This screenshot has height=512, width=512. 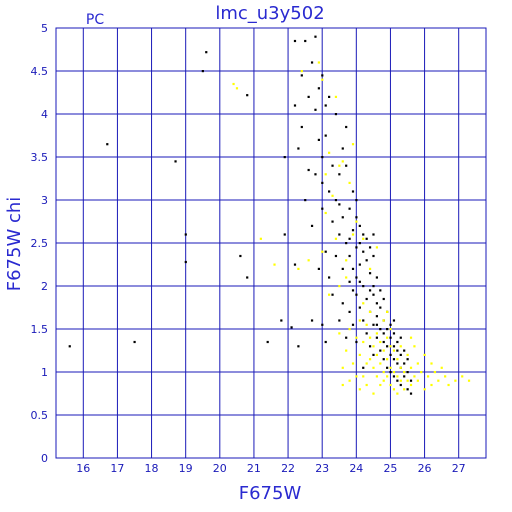 What do you see at coordinates (269, 13) in the screenshot?
I see `chart-title: lmc_u3y502` at bounding box center [269, 13].